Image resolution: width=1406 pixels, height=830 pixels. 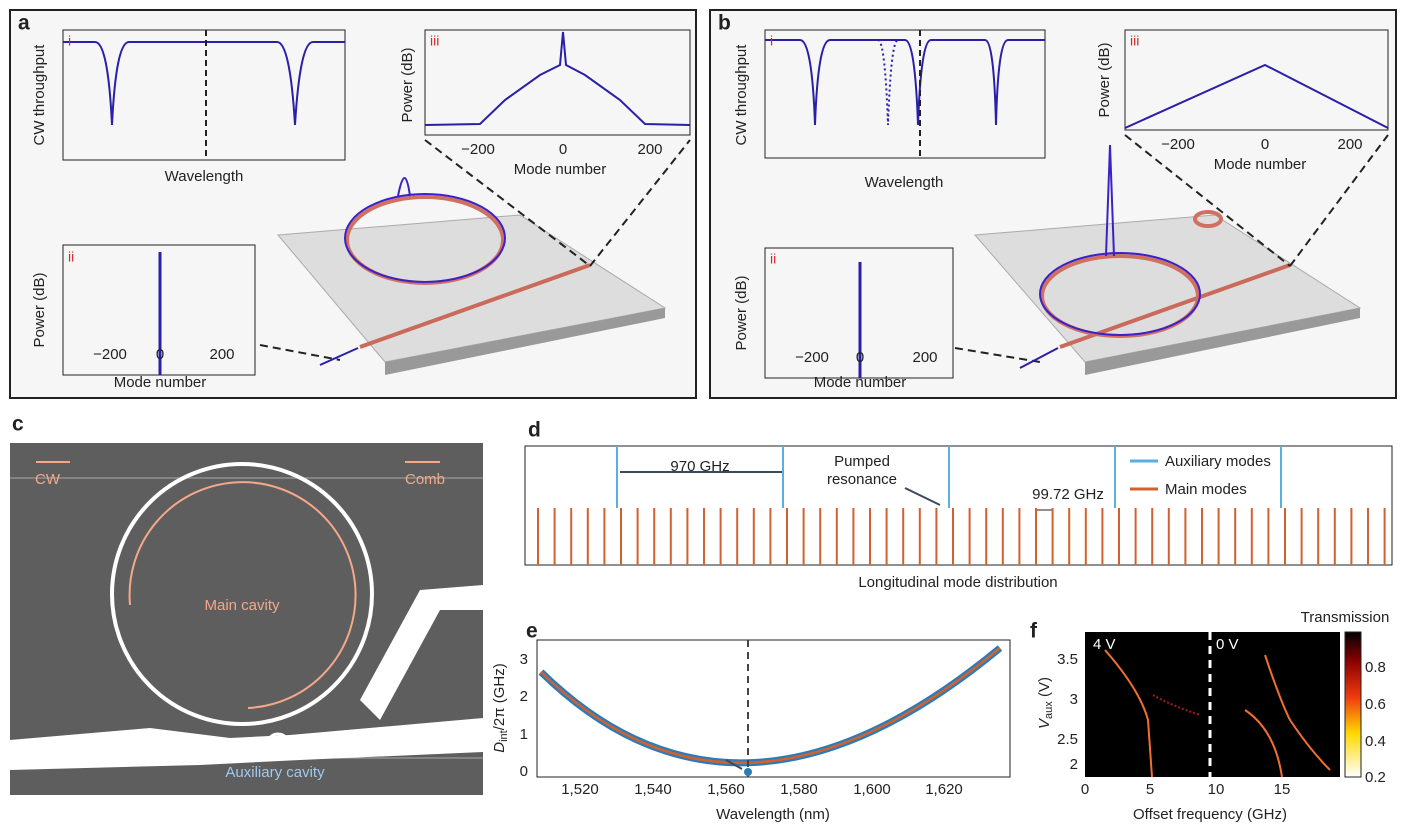 What do you see at coordinates (560, 169) in the screenshot?
I see `label-a-iii-xlabel: Mode number` at bounding box center [560, 169].